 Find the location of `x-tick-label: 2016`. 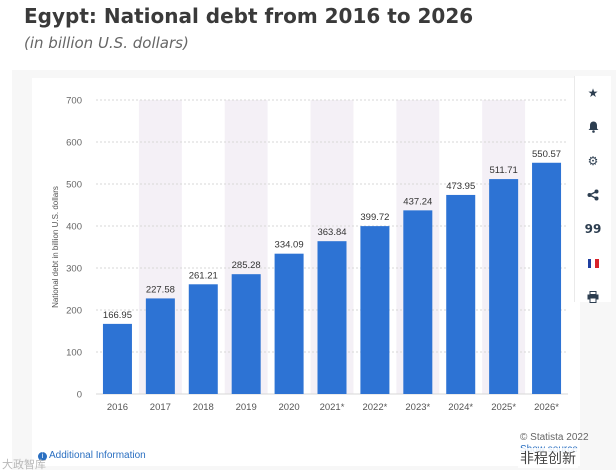

x-tick-label: 2016 is located at coordinates (117, 407).